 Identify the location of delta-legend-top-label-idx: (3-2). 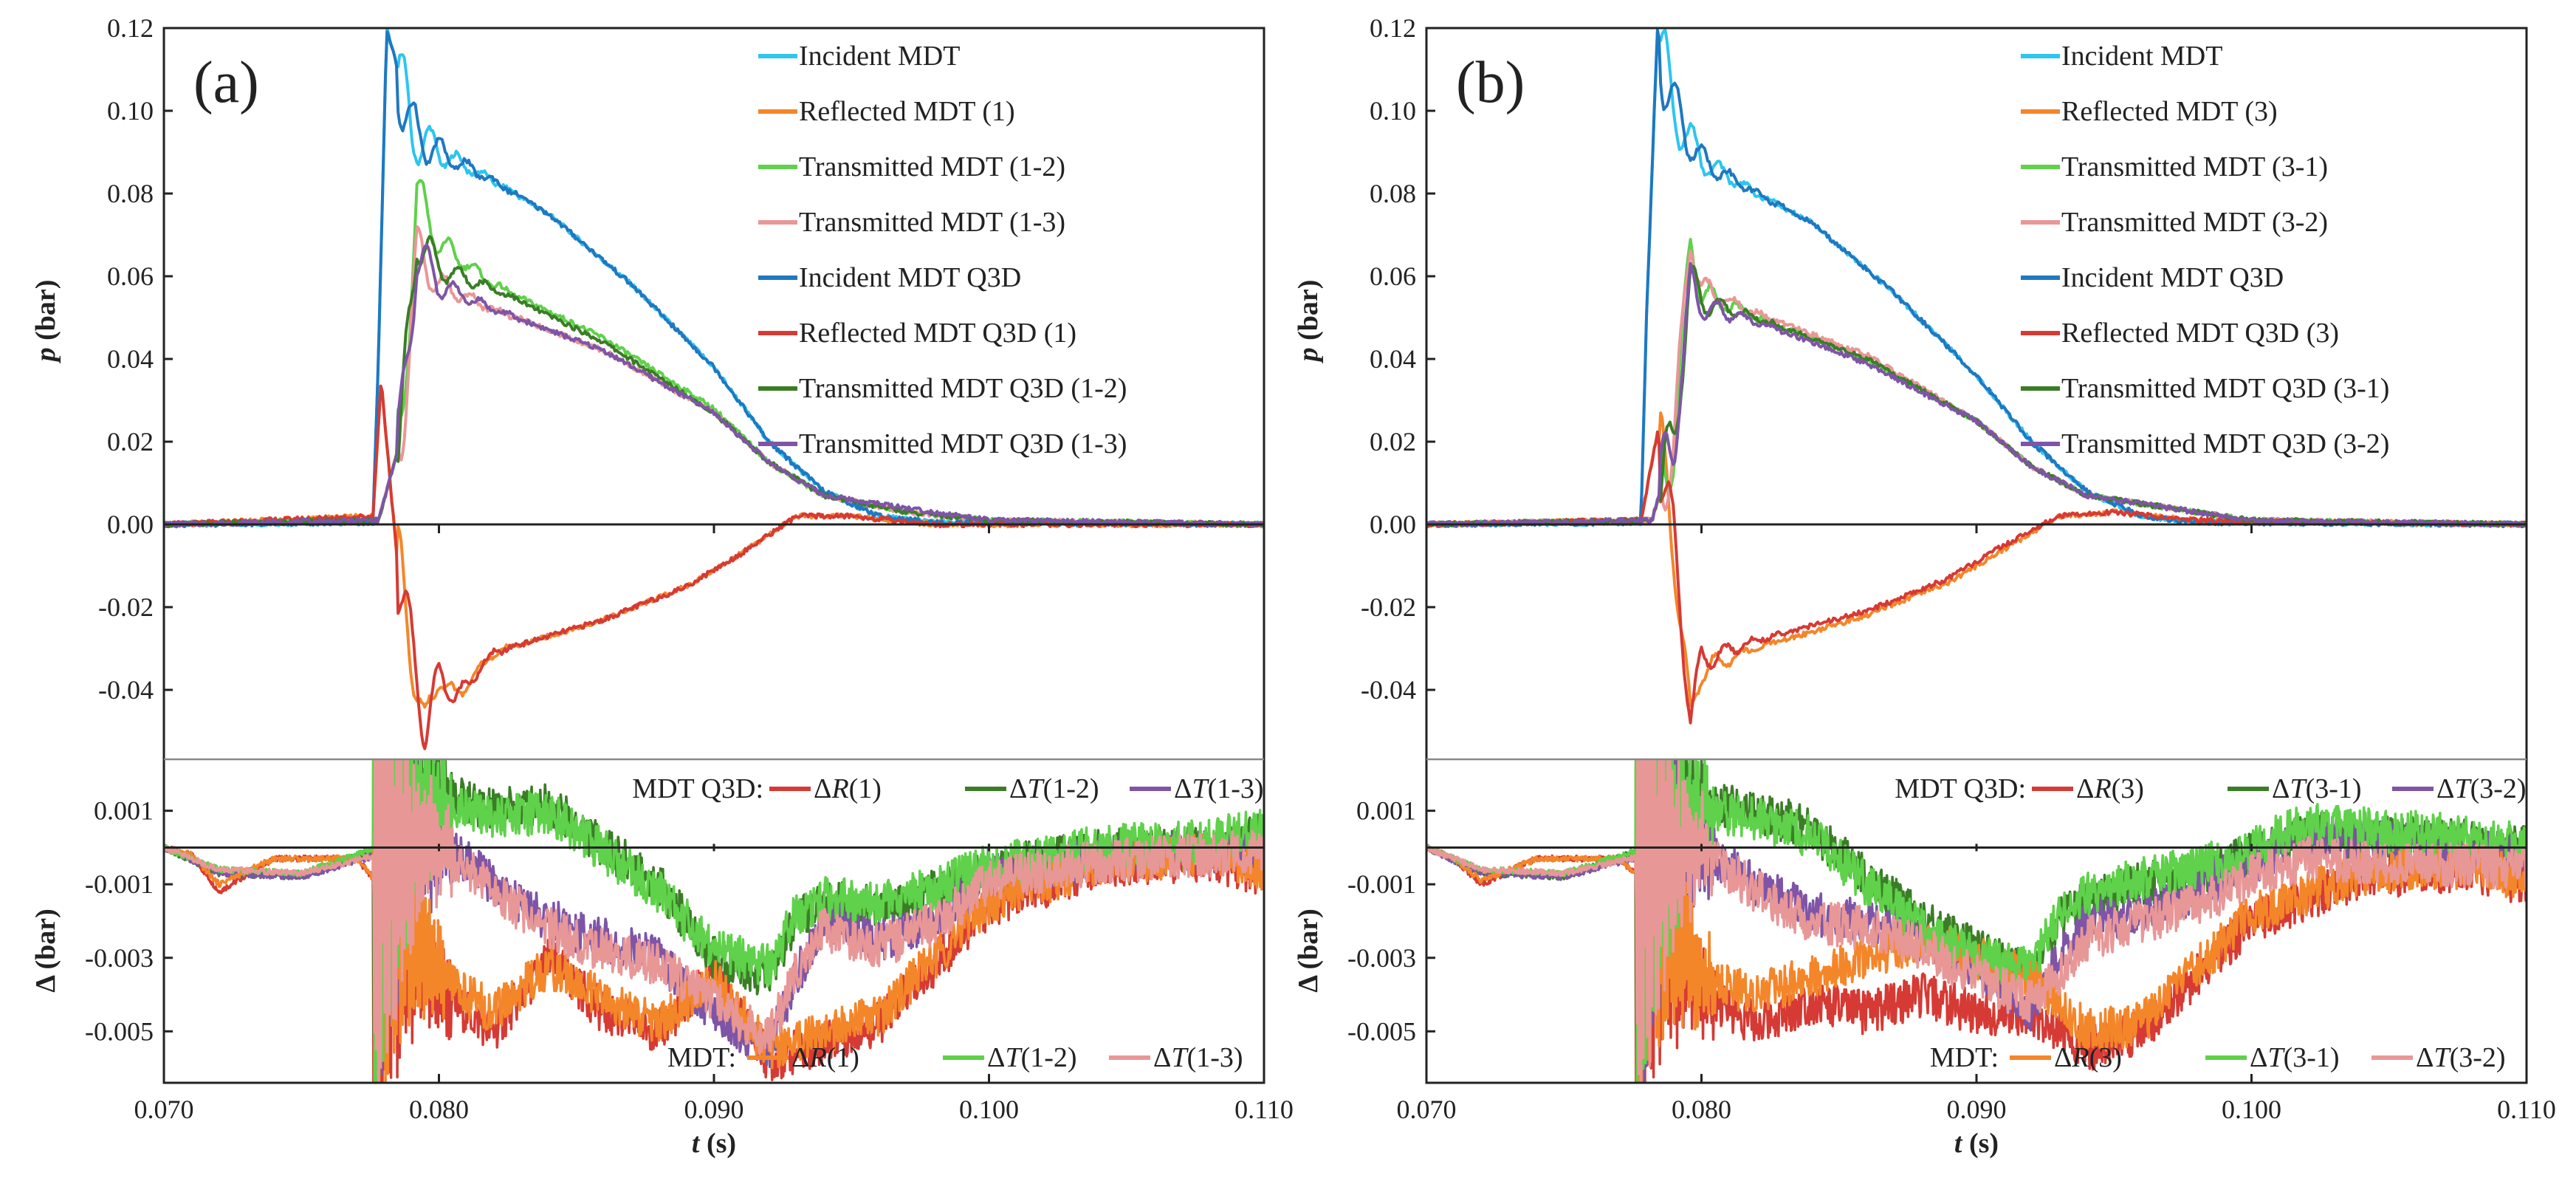
(2498, 788).